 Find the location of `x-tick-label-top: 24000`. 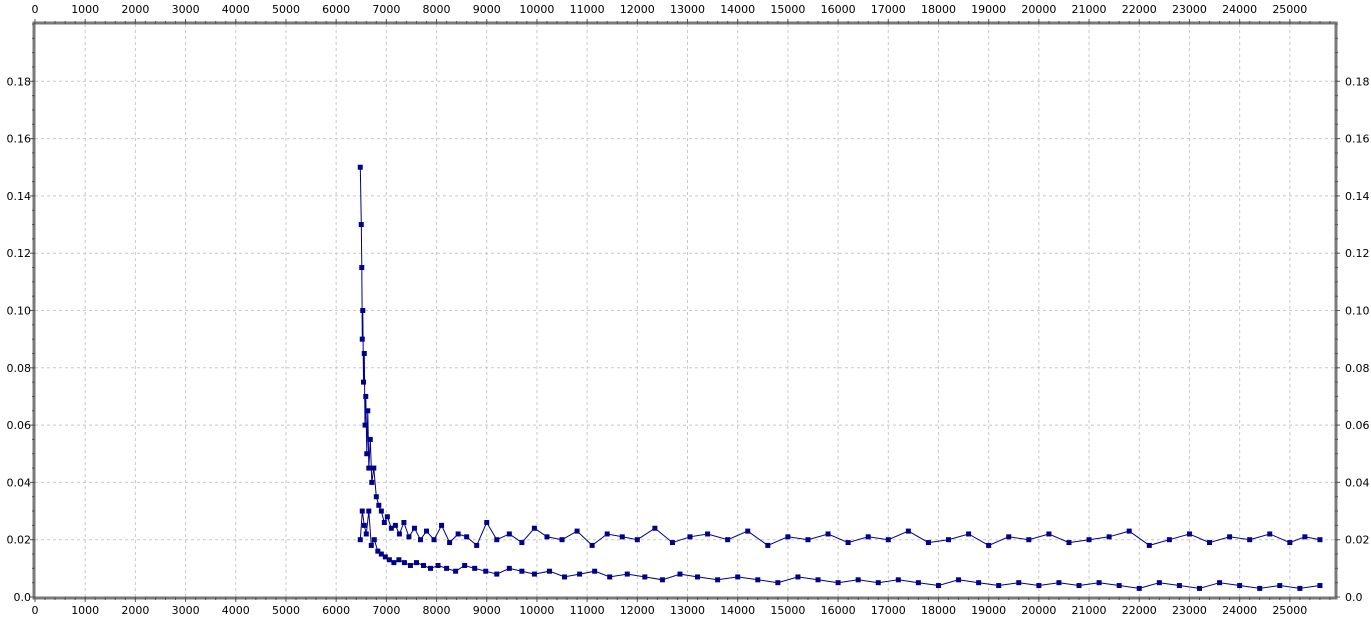

x-tick-label-top: 24000 is located at coordinates (1239, 9).